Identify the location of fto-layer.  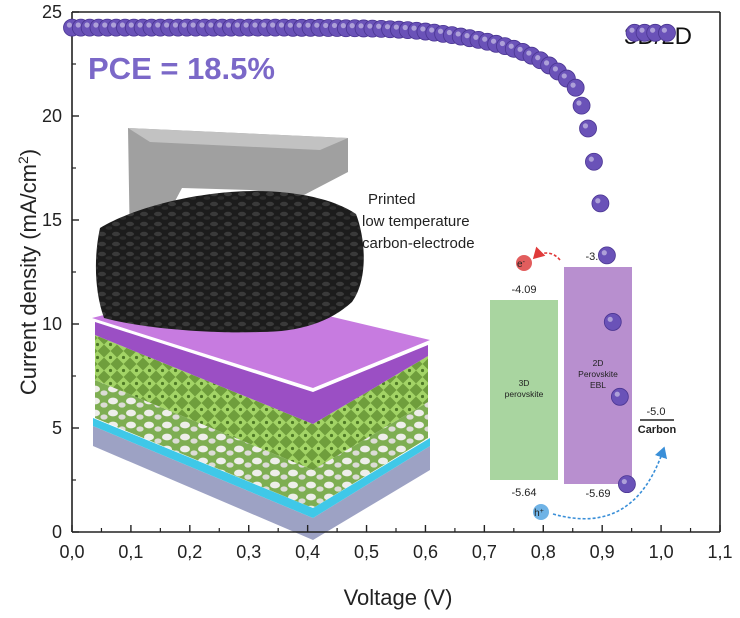
(261, 468).